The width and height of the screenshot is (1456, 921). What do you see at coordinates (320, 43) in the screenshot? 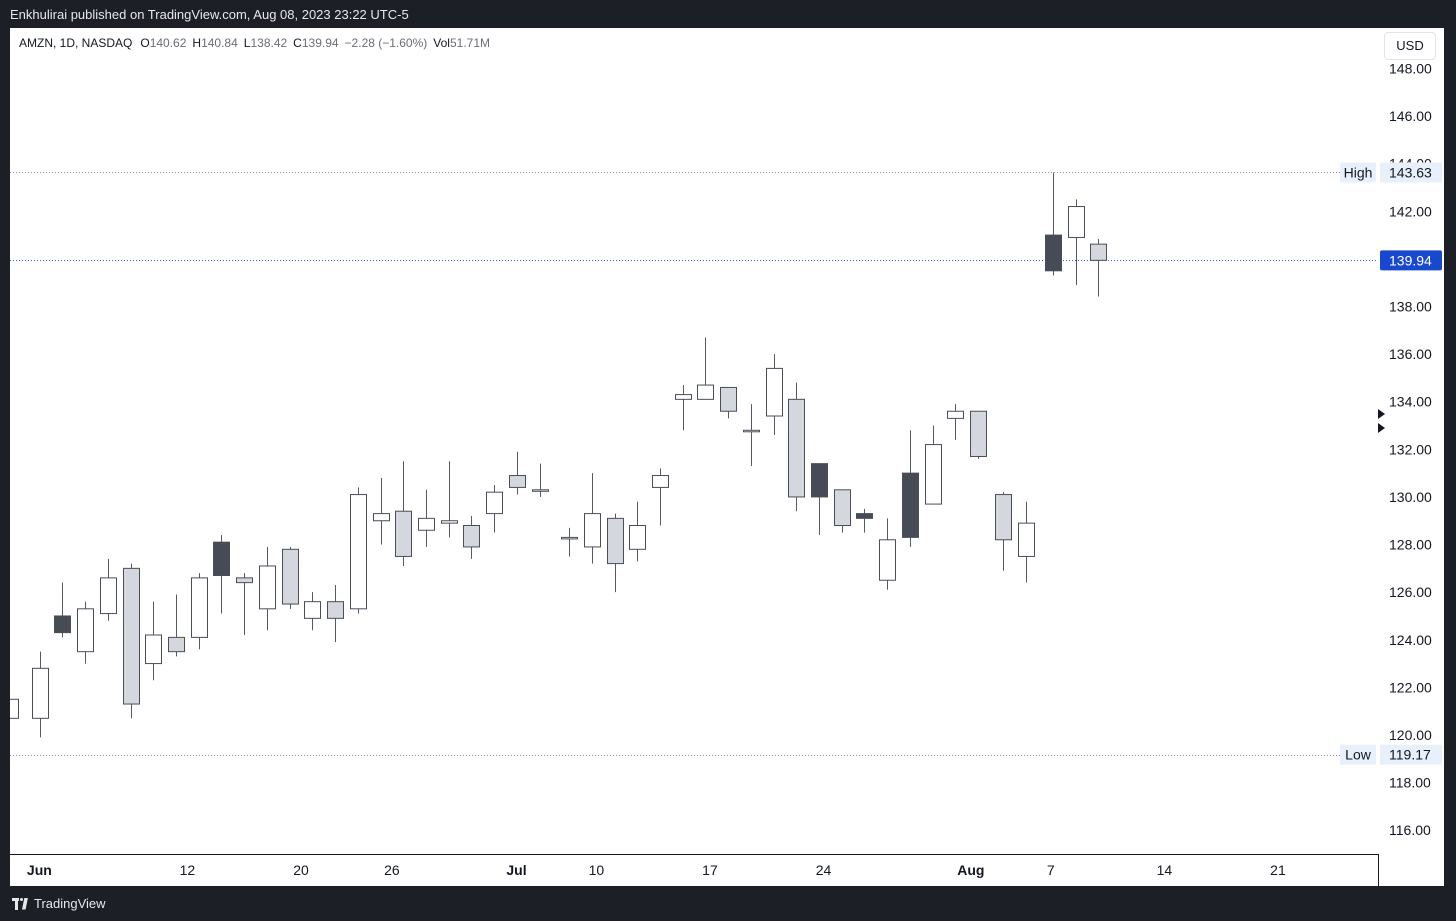
I see `legend-close-value: 139.94` at bounding box center [320, 43].